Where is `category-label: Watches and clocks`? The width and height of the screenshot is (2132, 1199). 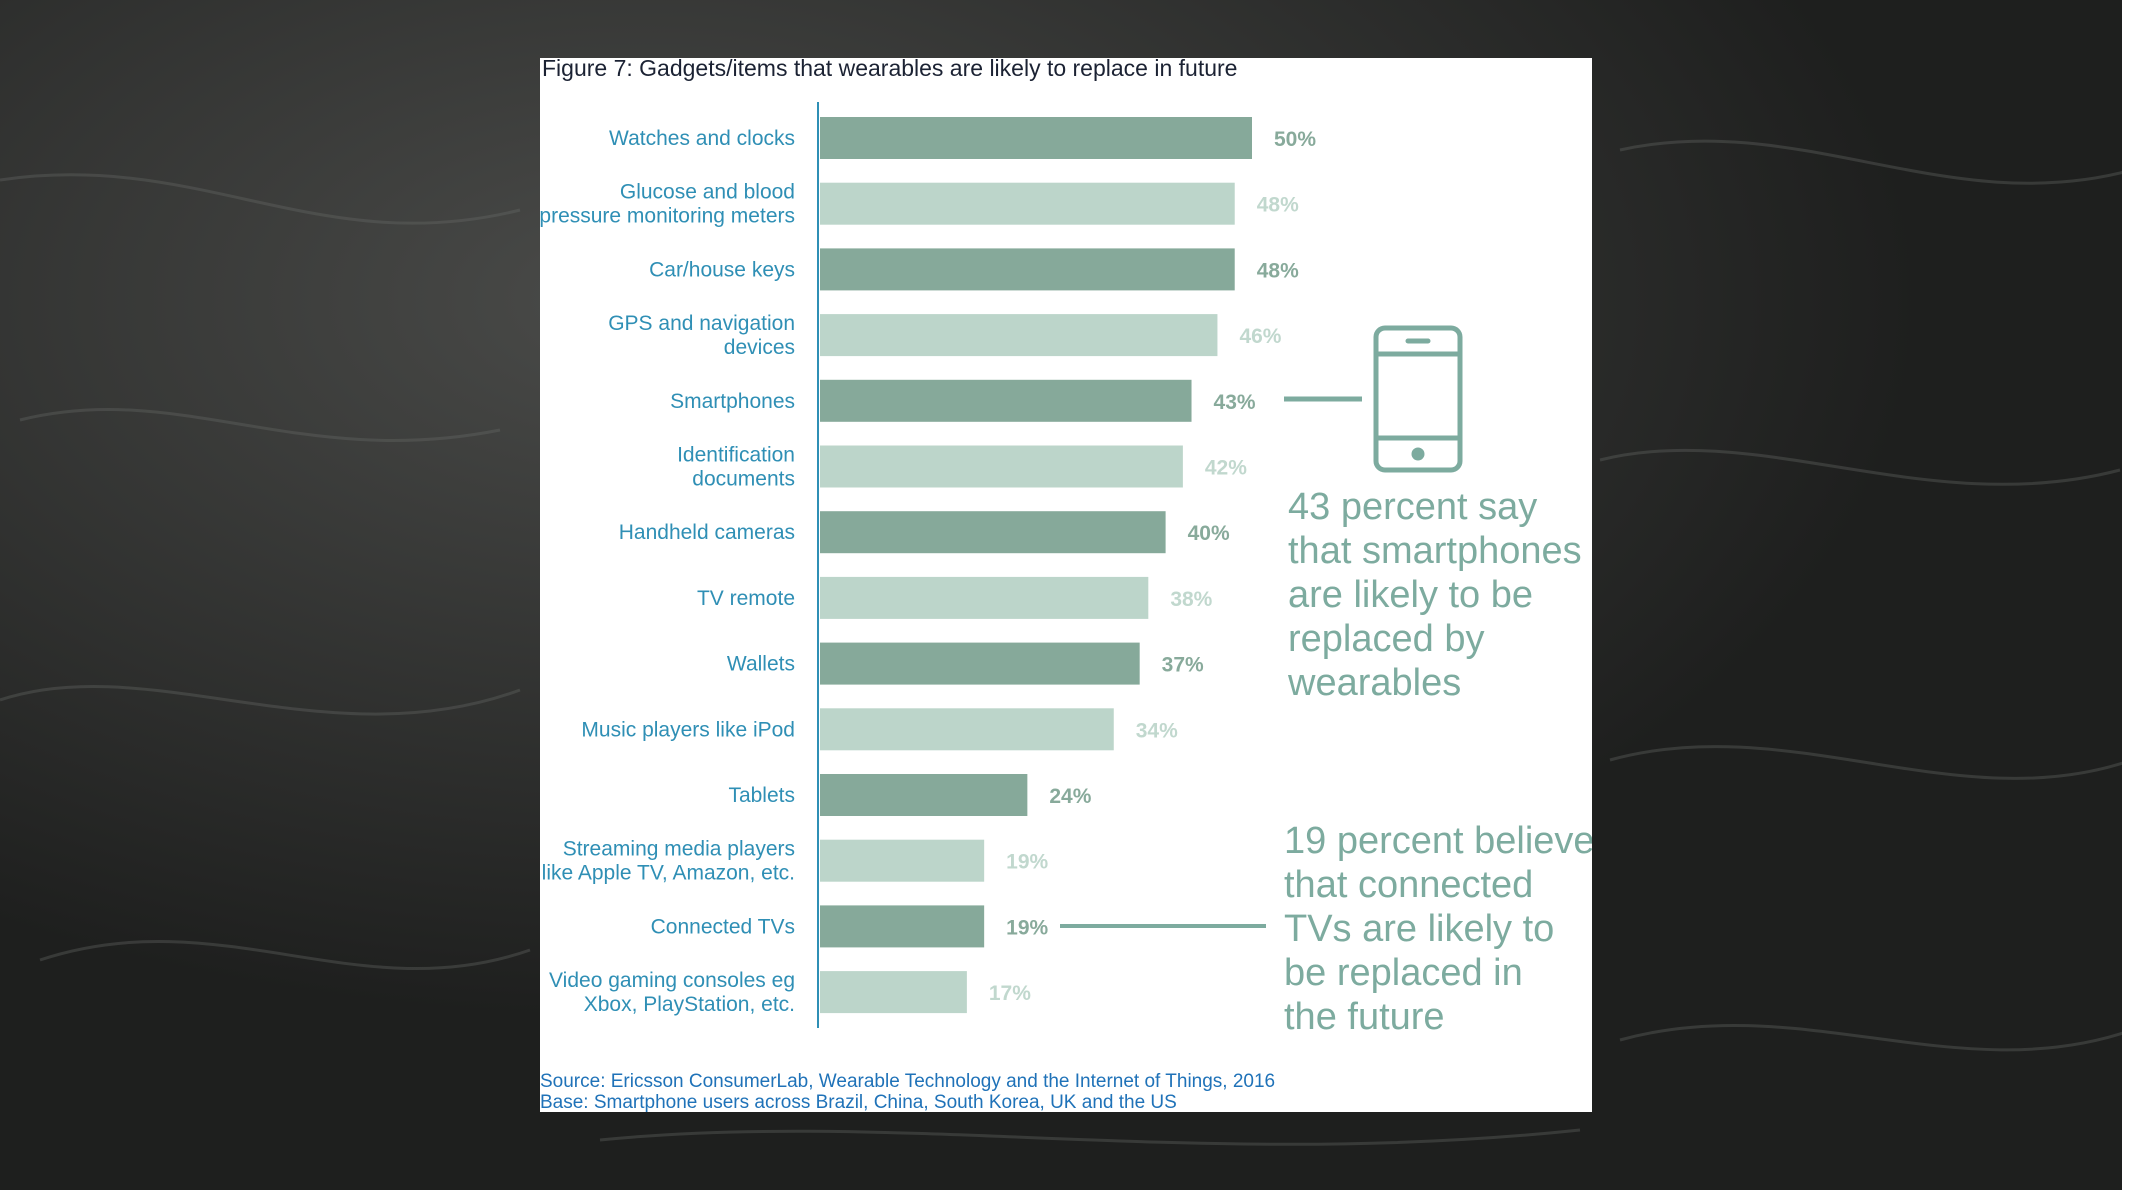
category-label: Watches and clocks is located at coordinates (702, 138).